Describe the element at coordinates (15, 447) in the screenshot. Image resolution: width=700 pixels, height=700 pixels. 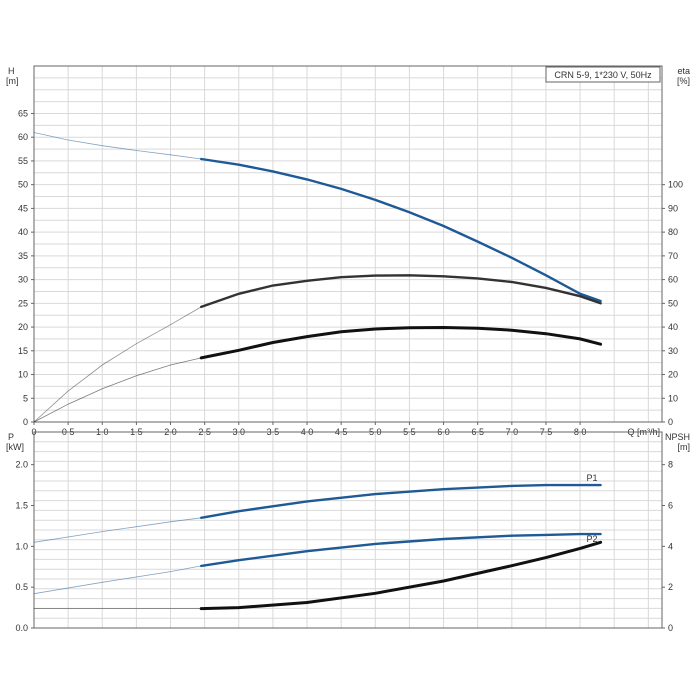
I see `y-left-unit: [kW]` at that location.